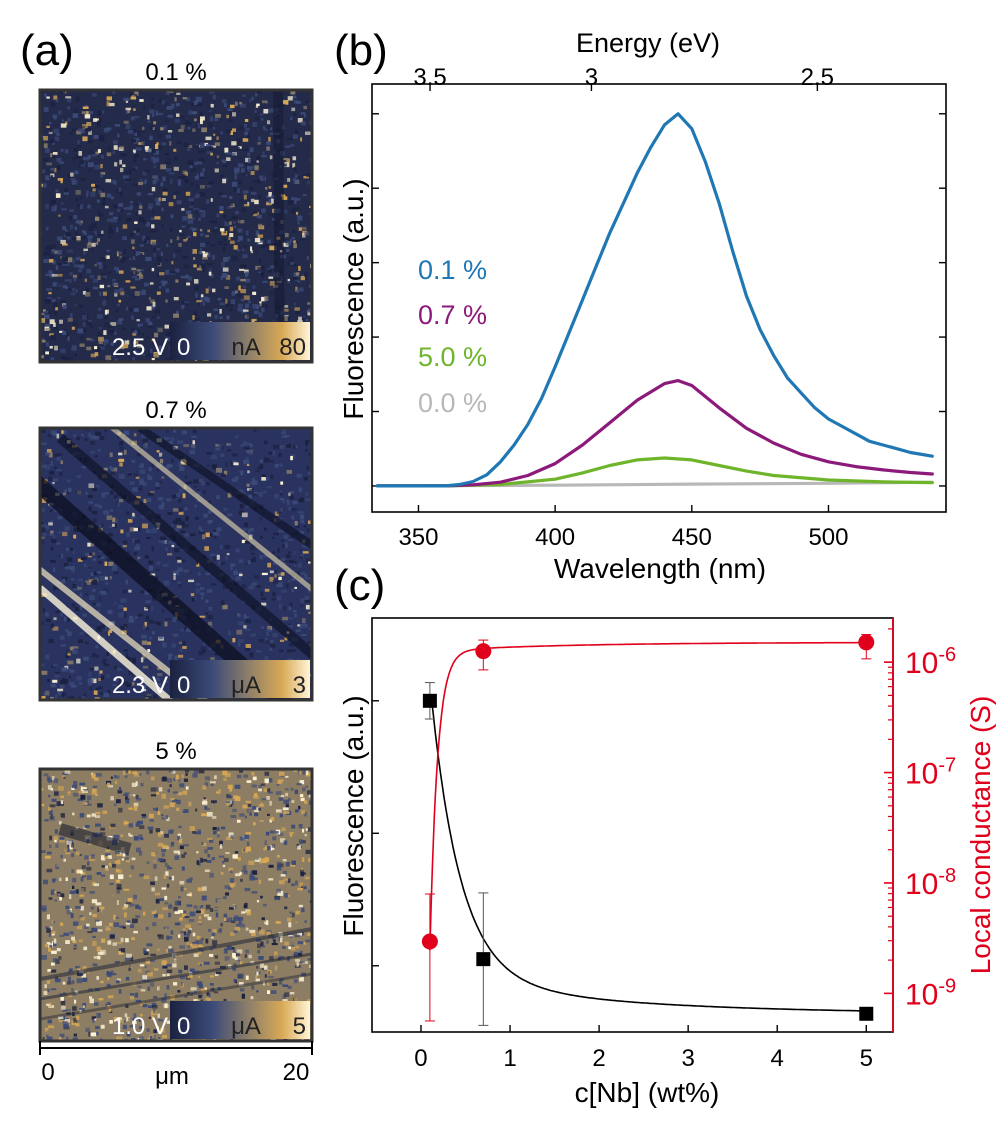 This screenshot has height=1122, width=1004. What do you see at coordinates (175, 751) in the screenshot?
I see `map-title-3: 5 %` at bounding box center [175, 751].